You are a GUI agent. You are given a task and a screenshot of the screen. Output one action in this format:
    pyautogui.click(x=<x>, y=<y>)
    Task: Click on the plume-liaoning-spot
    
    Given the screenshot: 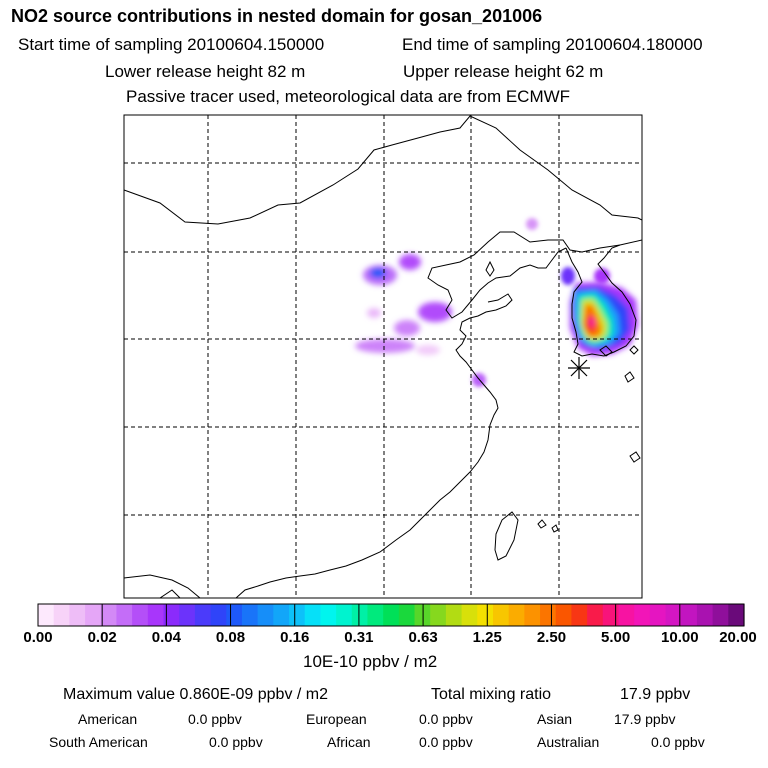 What is the action you would take?
    pyautogui.click(x=532, y=224)
    